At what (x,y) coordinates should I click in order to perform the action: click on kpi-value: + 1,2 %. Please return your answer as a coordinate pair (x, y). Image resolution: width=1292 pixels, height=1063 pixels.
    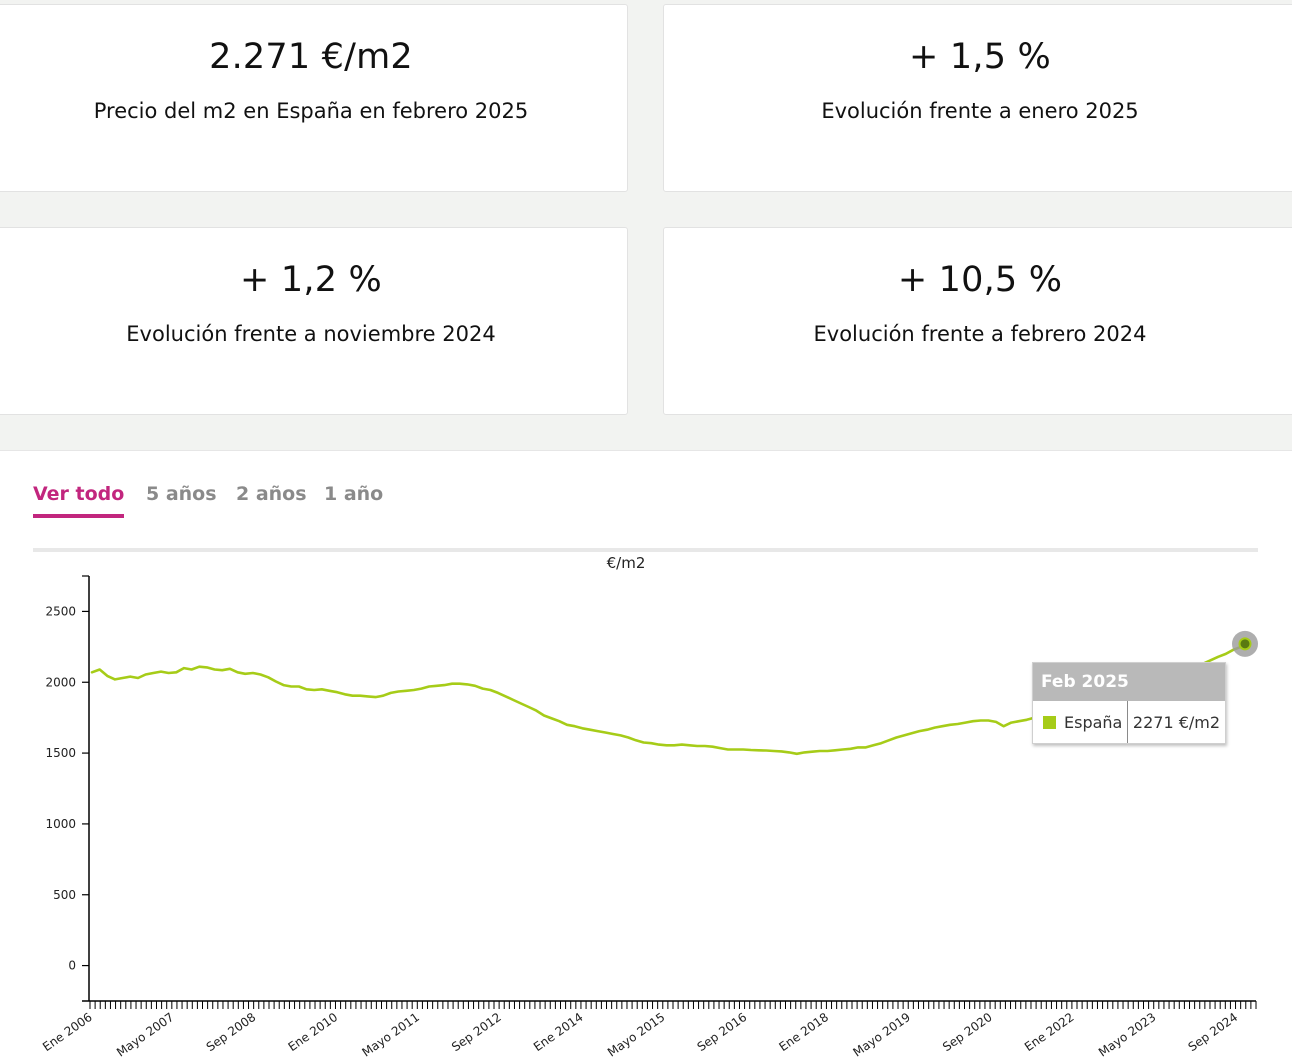
    Looking at the image, I should click on (311, 280).